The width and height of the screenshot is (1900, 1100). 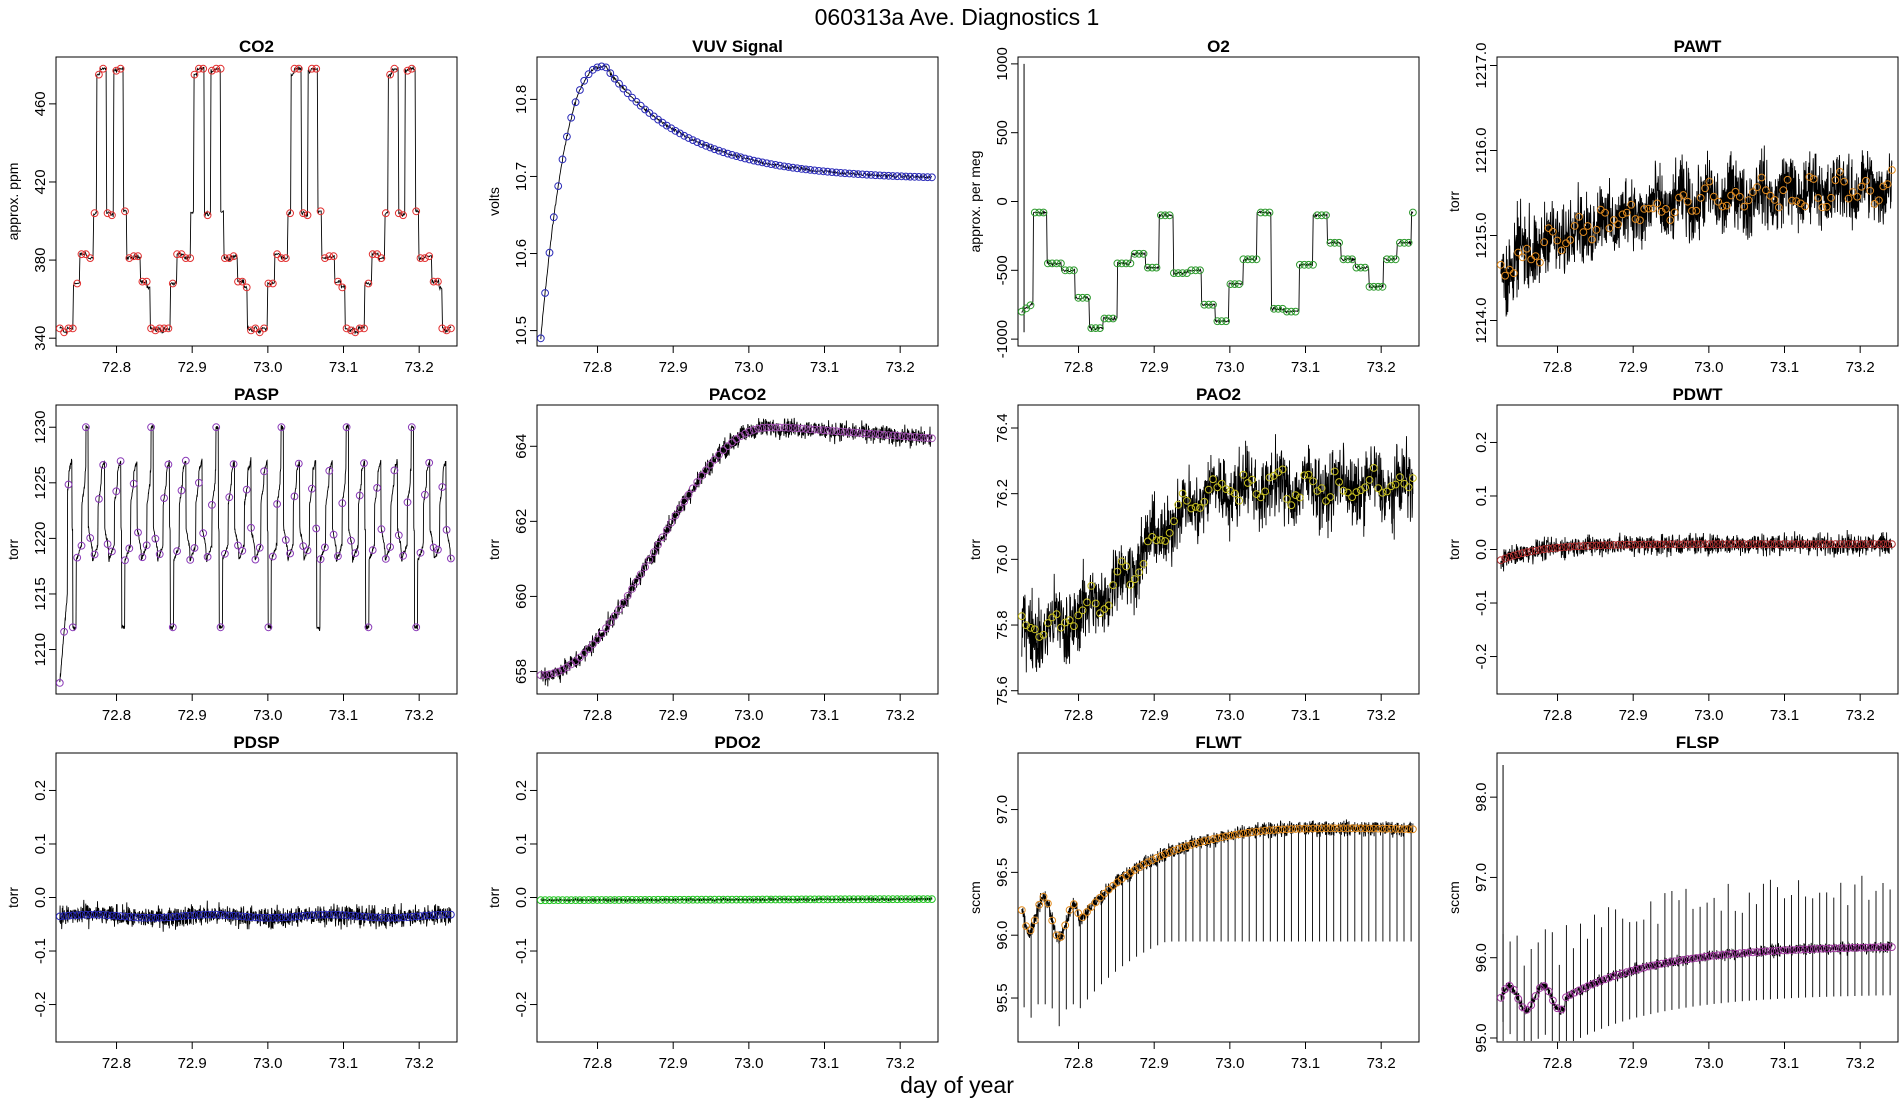 What do you see at coordinates (521, 99) in the screenshot?
I see `y-tick-label: 10.8` at bounding box center [521, 99].